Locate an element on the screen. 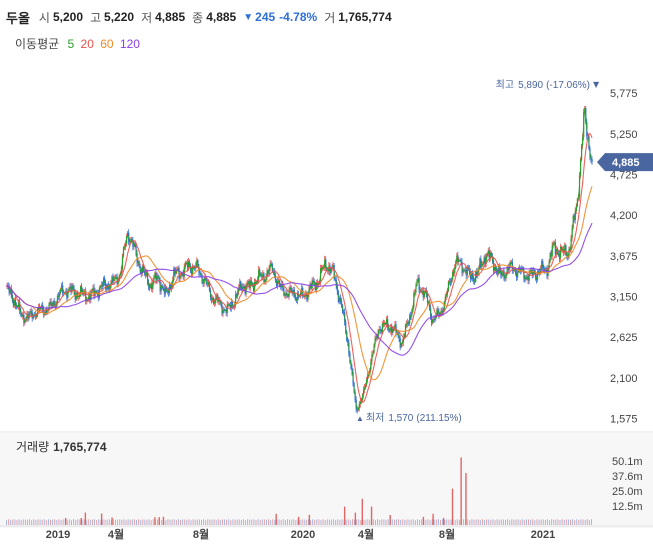  ma-20-legend: 20 is located at coordinates (87, 44).